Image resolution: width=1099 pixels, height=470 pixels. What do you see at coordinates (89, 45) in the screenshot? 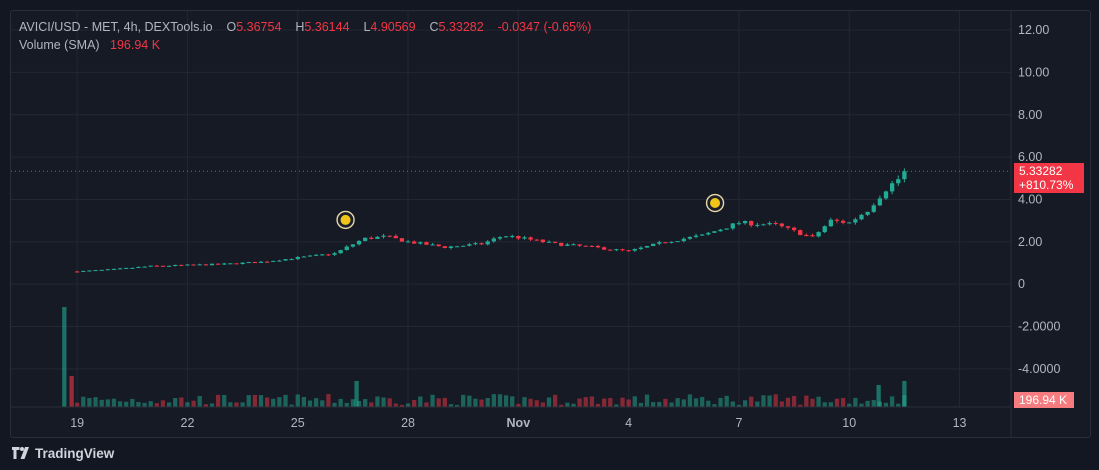
I see `legend-volume: Volume (SMA) 196.94 K` at bounding box center [89, 45].